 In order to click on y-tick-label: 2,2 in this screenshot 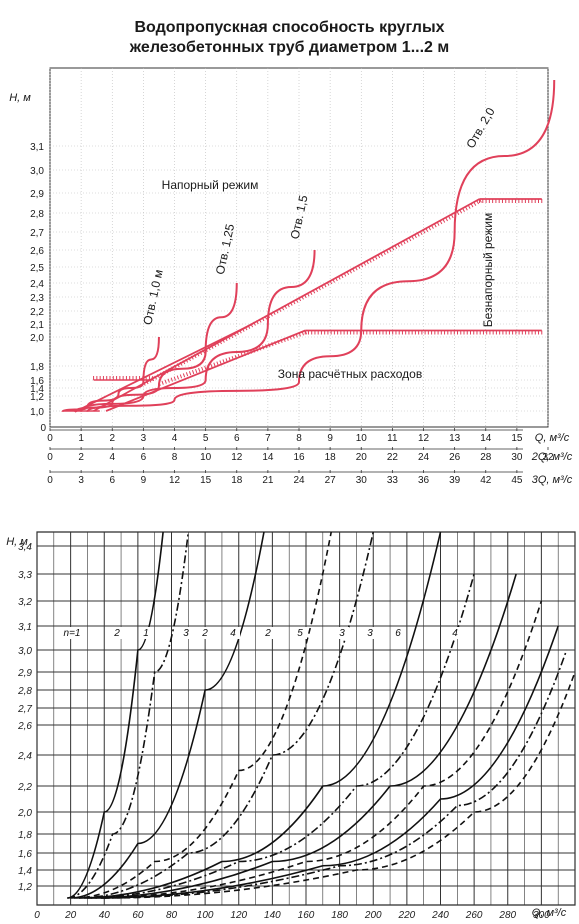, I will do `click(37, 312)`.